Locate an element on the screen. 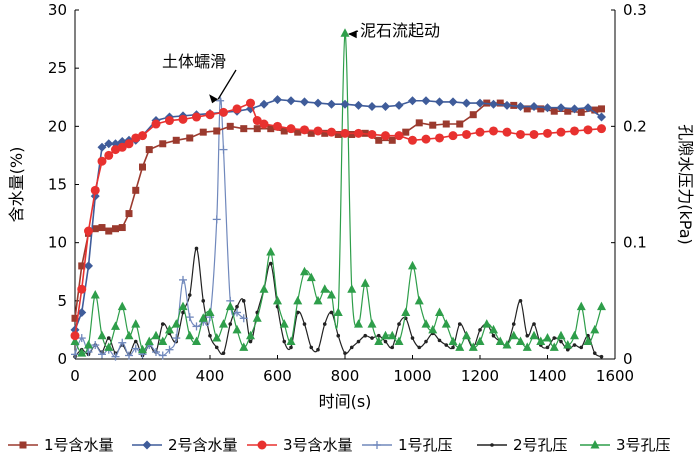  legend-item-3号孔压: 3号孔压 is located at coordinates (625, 445).